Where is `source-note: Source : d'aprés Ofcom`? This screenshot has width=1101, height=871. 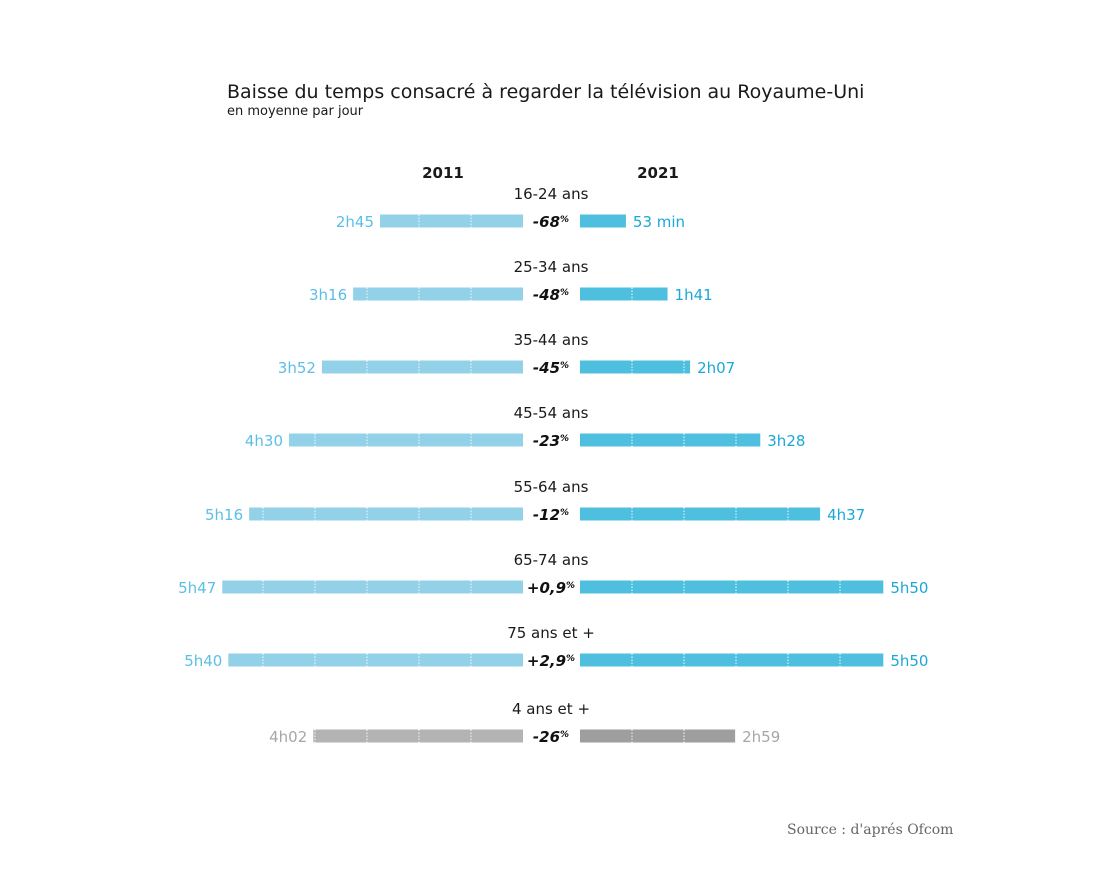
source-note: Source : d'aprés Ofcom is located at coordinates (870, 830).